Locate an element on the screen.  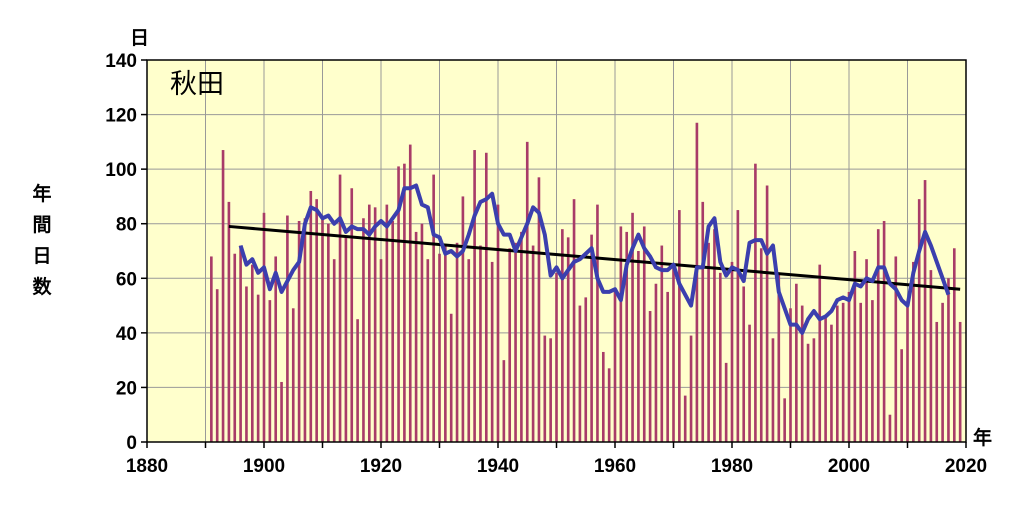
y-tick-label: 0 is located at coordinates (131, 443).